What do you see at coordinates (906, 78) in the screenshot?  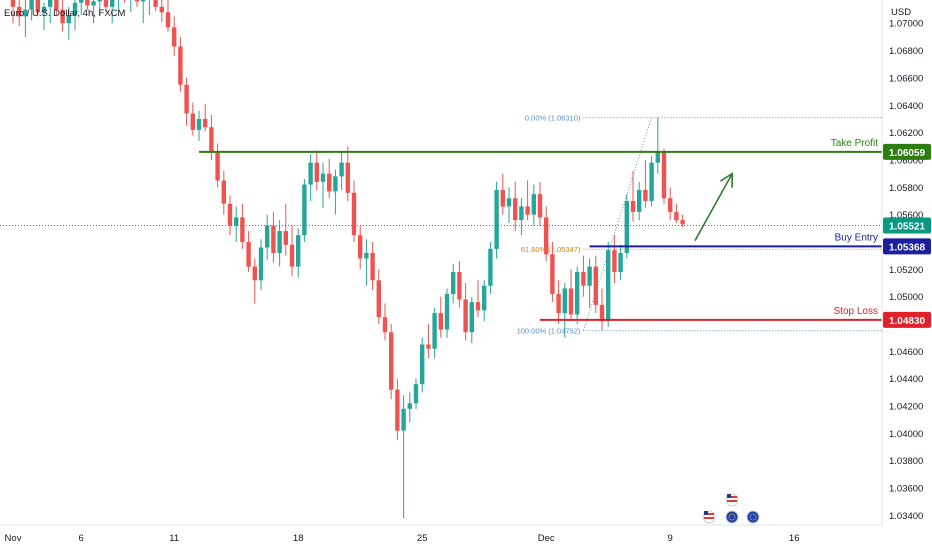 I see `price-tick-label: 1.06600` at bounding box center [906, 78].